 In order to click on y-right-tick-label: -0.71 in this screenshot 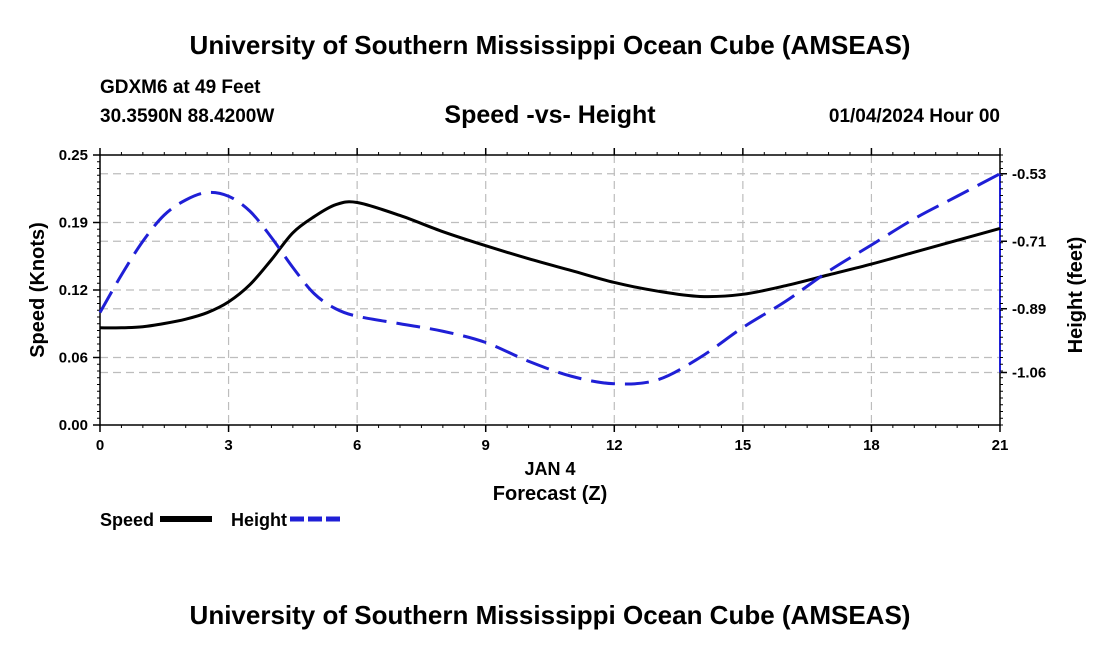, I will do `click(1029, 241)`.